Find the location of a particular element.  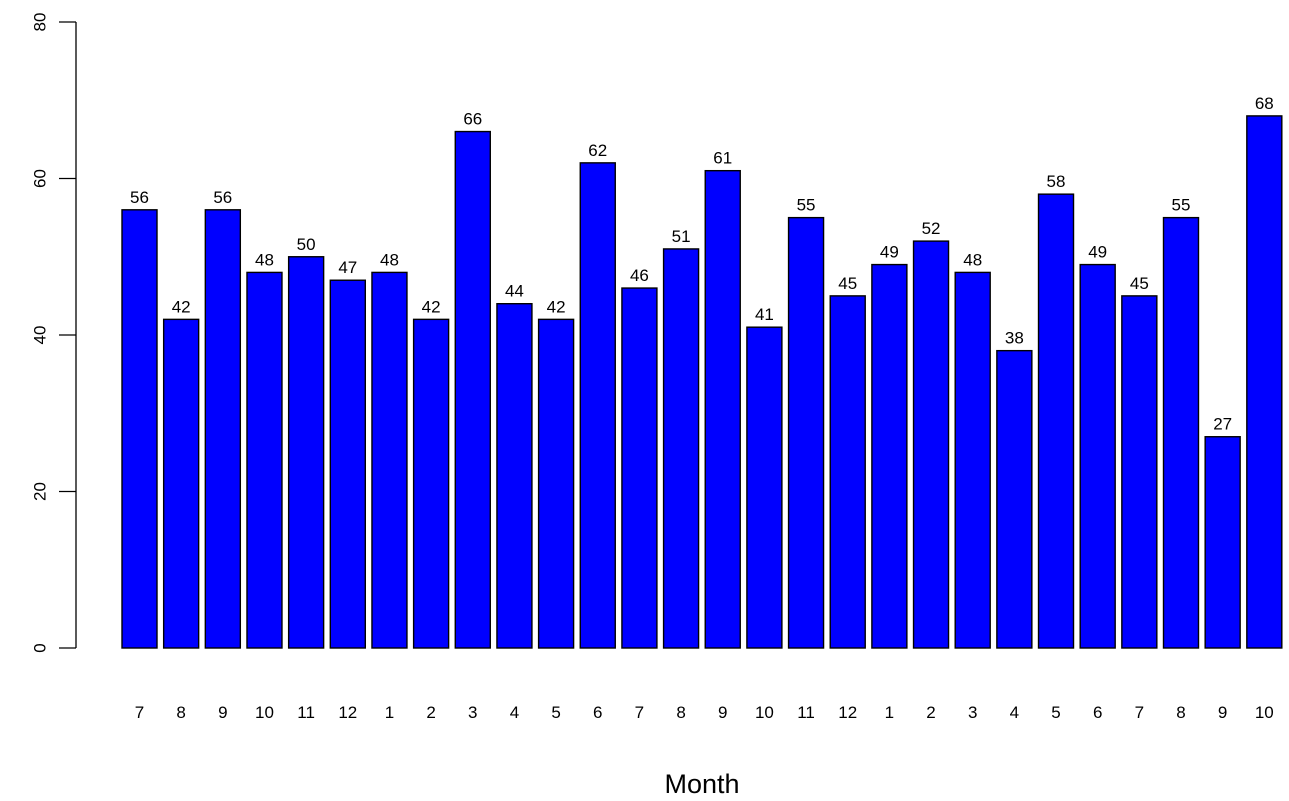

x-tick-labels: 7 8 9 10 11 12 1 2 3 4 5 6 7 8 9 10 11 12 1 2 3 4 5 6 7 8 9 10 is located at coordinates (704, 712).